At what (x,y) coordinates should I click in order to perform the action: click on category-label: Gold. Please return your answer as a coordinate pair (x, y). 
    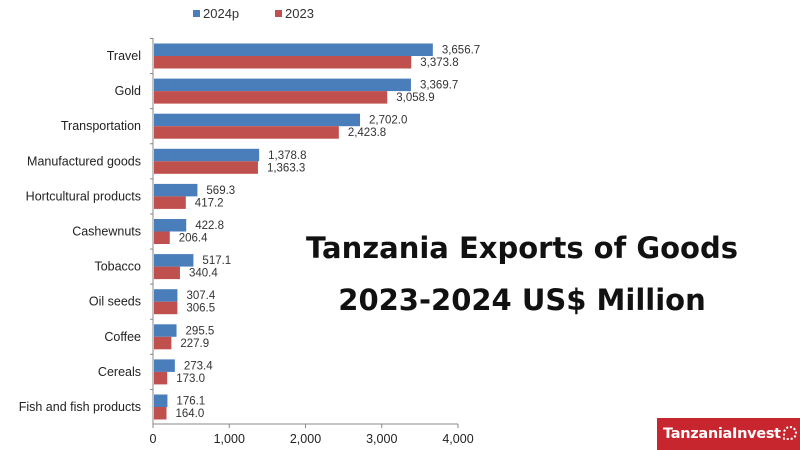
    Looking at the image, I should click on (128, 91).